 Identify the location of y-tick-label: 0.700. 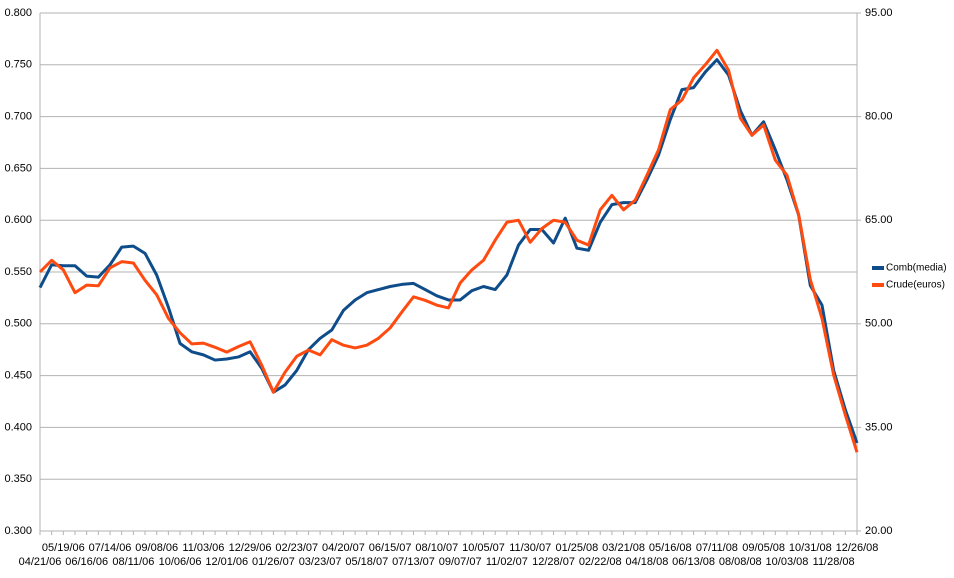
(18, 117).